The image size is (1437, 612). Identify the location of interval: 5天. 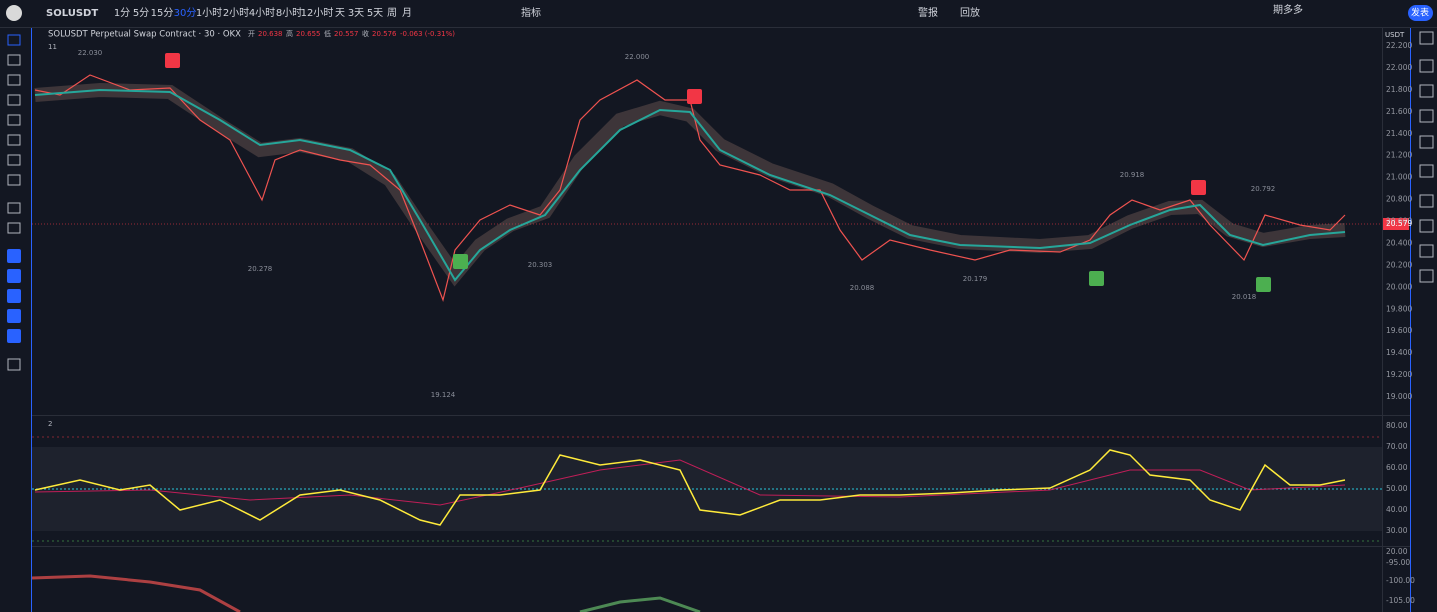
(375, 13).